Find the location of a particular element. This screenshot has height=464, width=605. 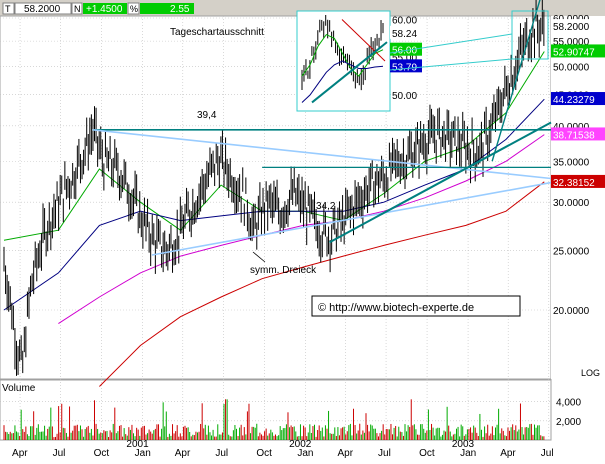

volume-bars is located at coordinates (274, 419).